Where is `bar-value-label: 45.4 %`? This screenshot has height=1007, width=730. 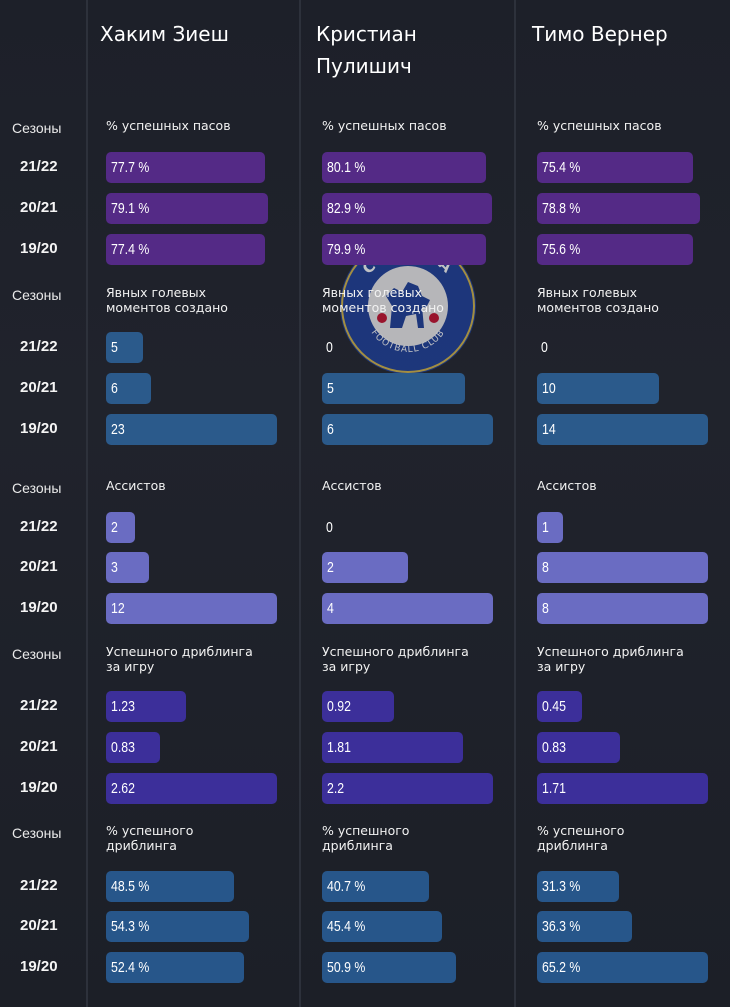
bar-value-label: 45.4 % is located at coordinates (346, 926).